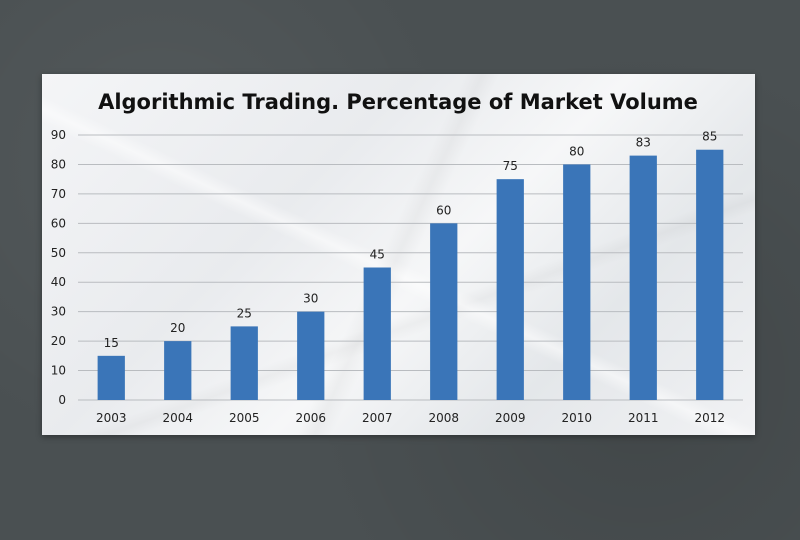  I want to click on x-tick-label: 2003, so click(111, 418).